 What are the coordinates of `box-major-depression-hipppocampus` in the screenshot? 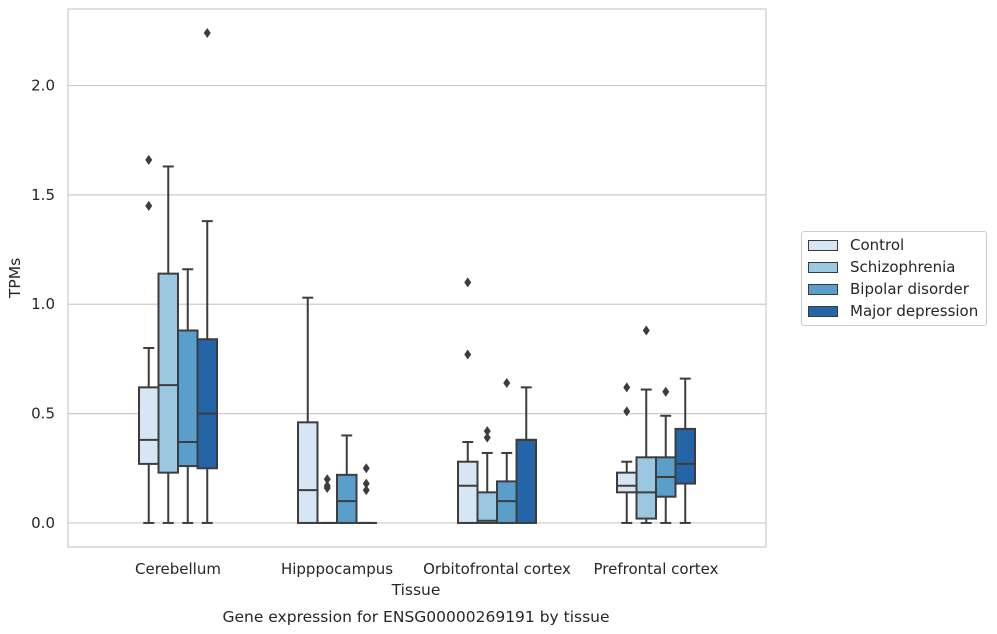 It's located at (366, 493).